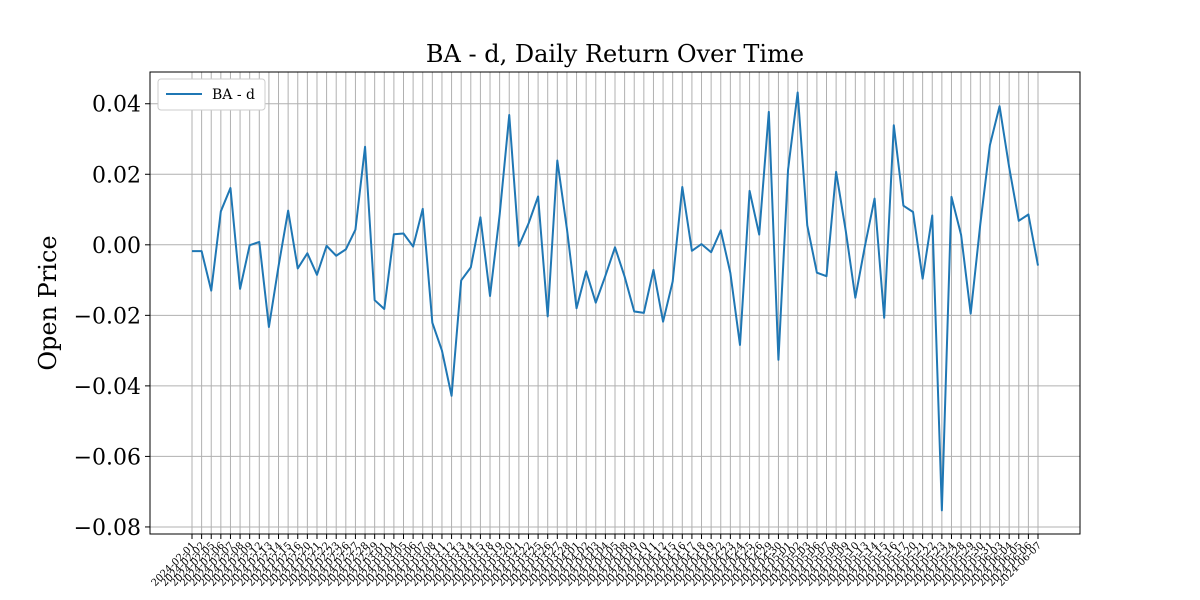  I want to click on y-tick-label: 0.04, so click(116, 105).